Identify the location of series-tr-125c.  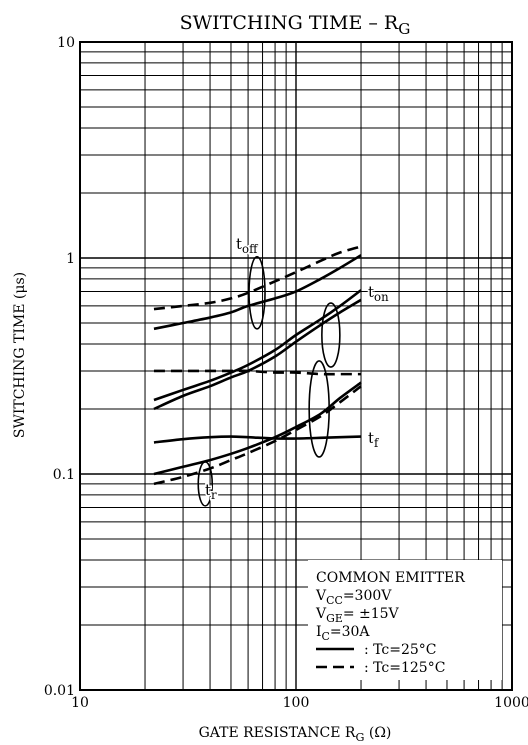
(257, 435).